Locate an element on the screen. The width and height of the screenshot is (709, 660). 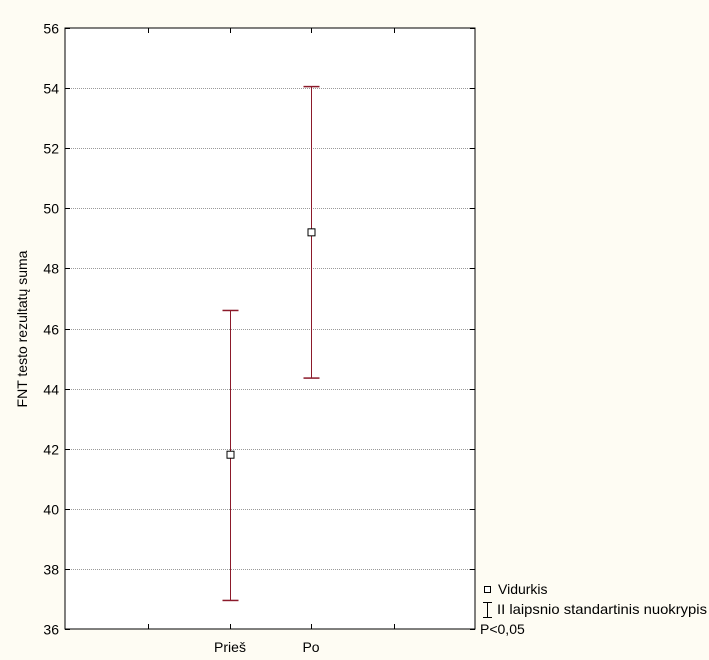
y-tick-label: 40 is located at coordinates (51, 510).